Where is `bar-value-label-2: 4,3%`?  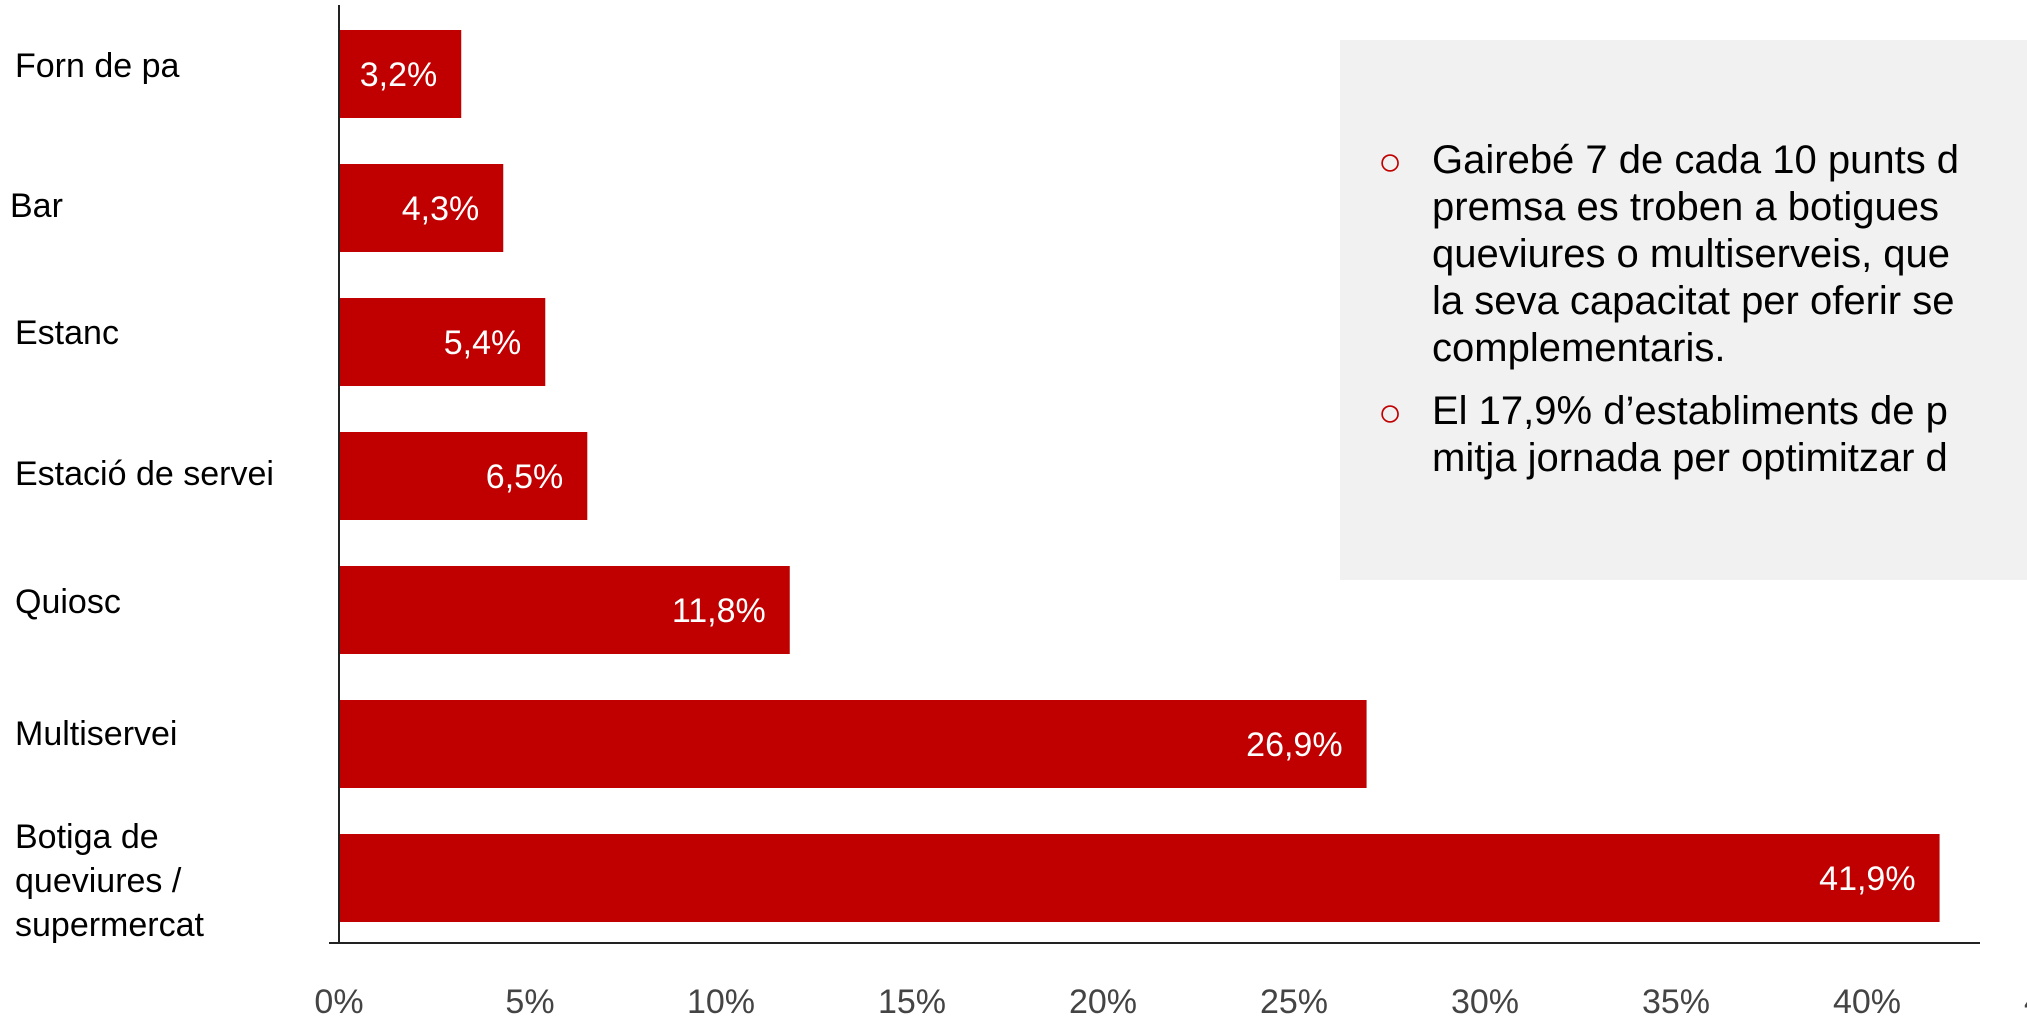 bar-value-label-2: 4,3% is located at coordinates (441, 209).